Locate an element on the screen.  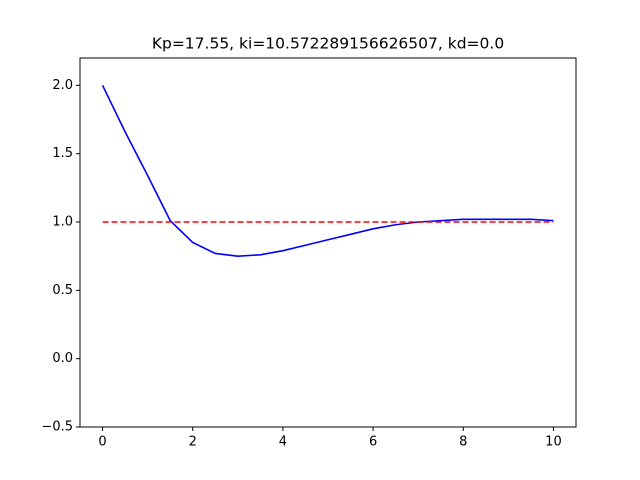
y-tick-label: −0.5 is located at coordinates (57, 427).